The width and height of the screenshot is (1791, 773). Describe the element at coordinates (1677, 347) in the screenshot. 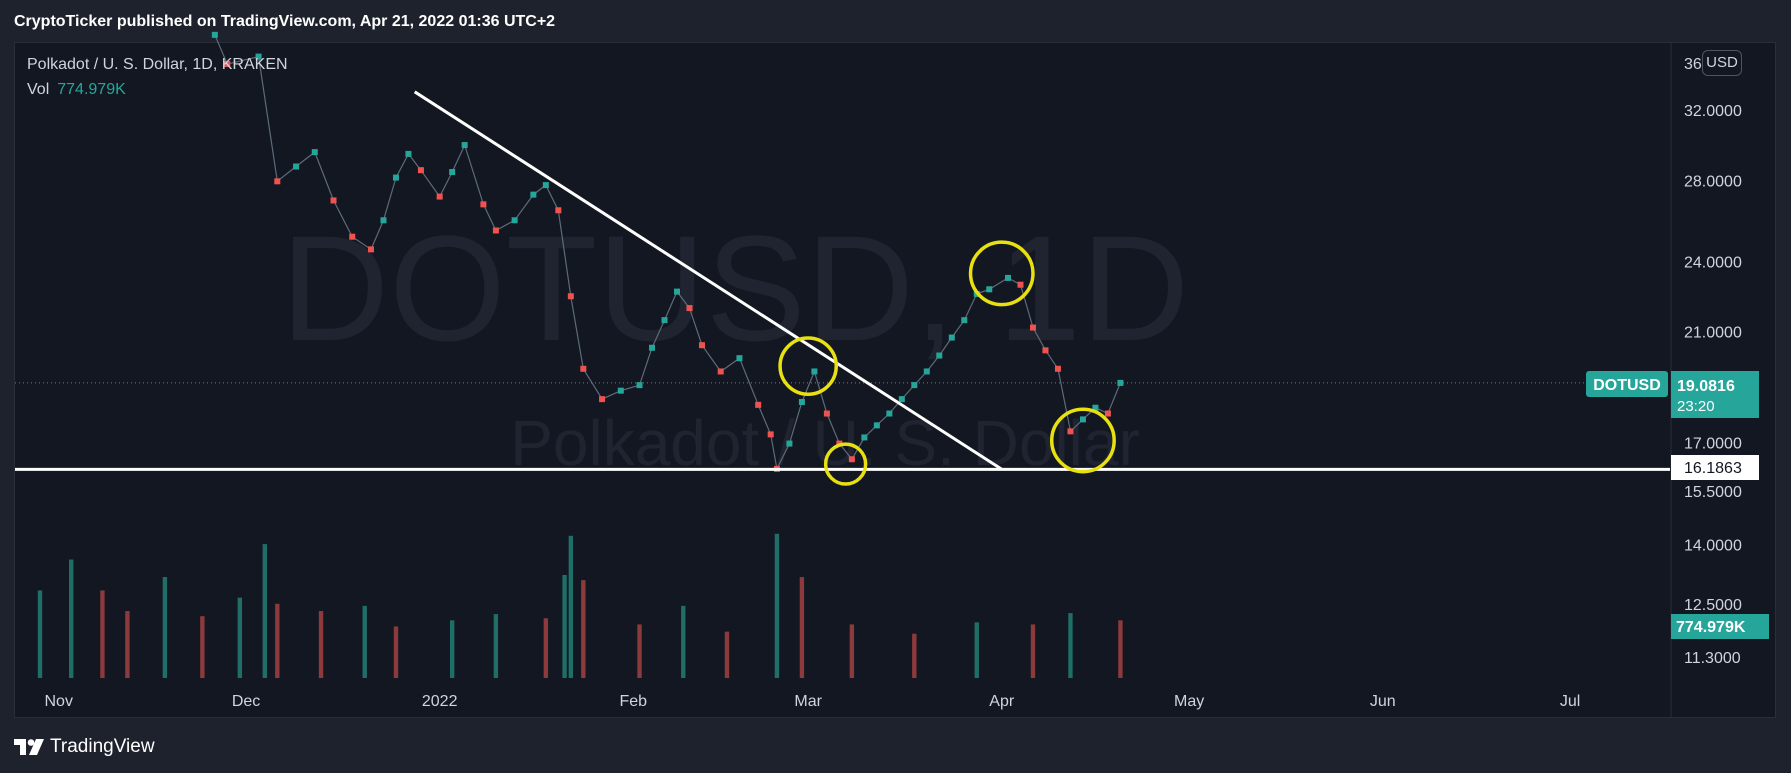

I see `price-labels: DOTUSD 19.0816 23:20 16.1863 774.979K 36` at that location.